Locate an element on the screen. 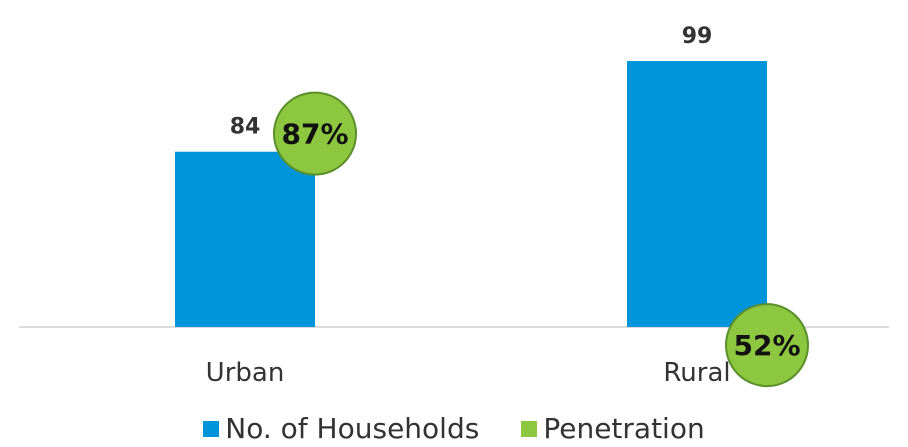  legend-swatch-households is located at coordinates (211, 428).